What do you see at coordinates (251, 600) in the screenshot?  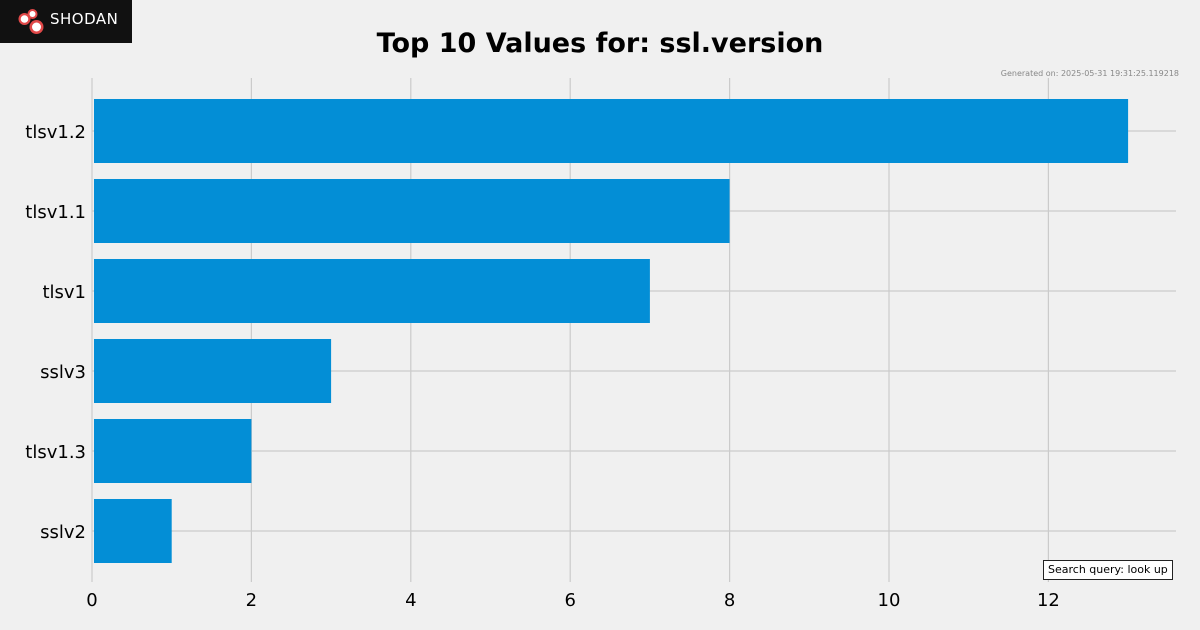 I see `x-tick-label: 2` at bounding box center [251, 600].